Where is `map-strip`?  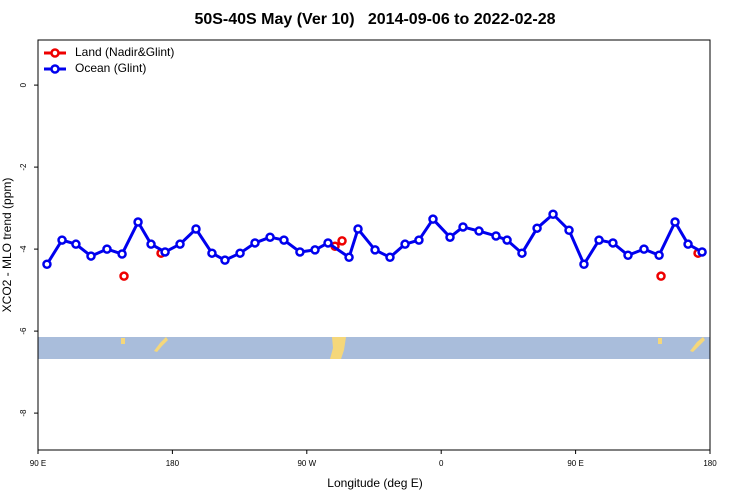
map-strip is located at coordinates (374, 348).